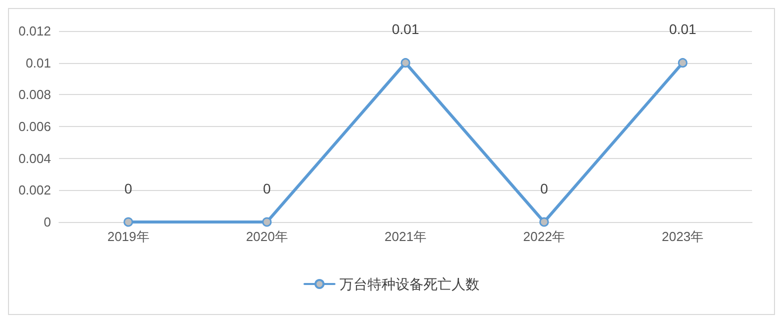  What do you see at coordinates (410, 284) in the screenshot?
I see `legend-label: 万台特种设备死亡人数` at bounding box center [410, 284].